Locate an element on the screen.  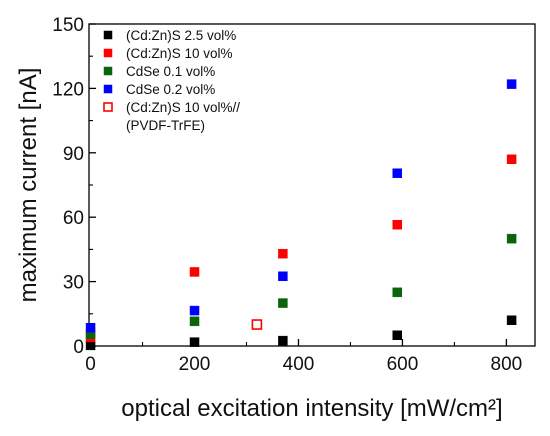
y-tick-label: 90 is located at coordinates (73, 154).